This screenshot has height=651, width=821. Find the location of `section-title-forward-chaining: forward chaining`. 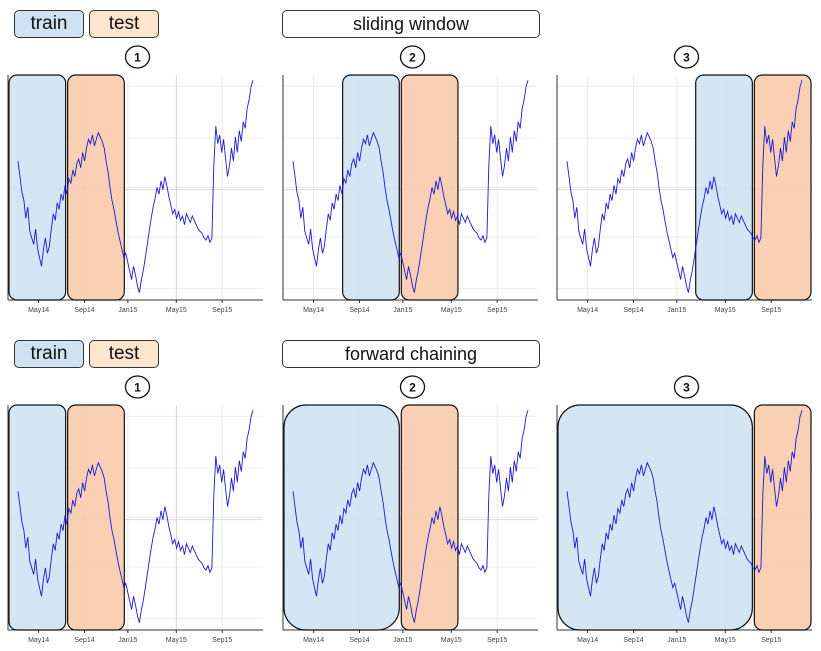

section-title-forward-chaining: forward chaining is located at coordinates (411, 354).